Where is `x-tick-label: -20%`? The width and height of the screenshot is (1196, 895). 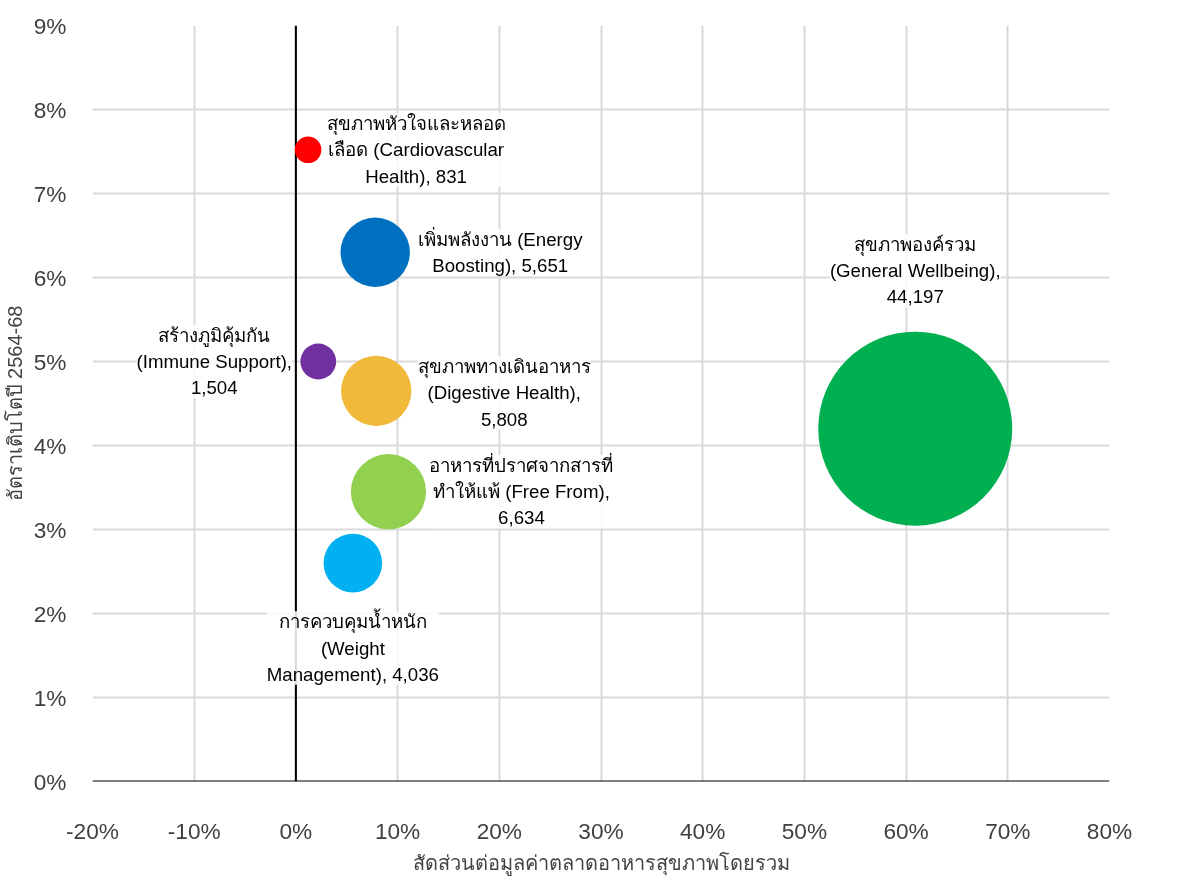 x-tick-label: -20% is located at coordinates (92, 830).